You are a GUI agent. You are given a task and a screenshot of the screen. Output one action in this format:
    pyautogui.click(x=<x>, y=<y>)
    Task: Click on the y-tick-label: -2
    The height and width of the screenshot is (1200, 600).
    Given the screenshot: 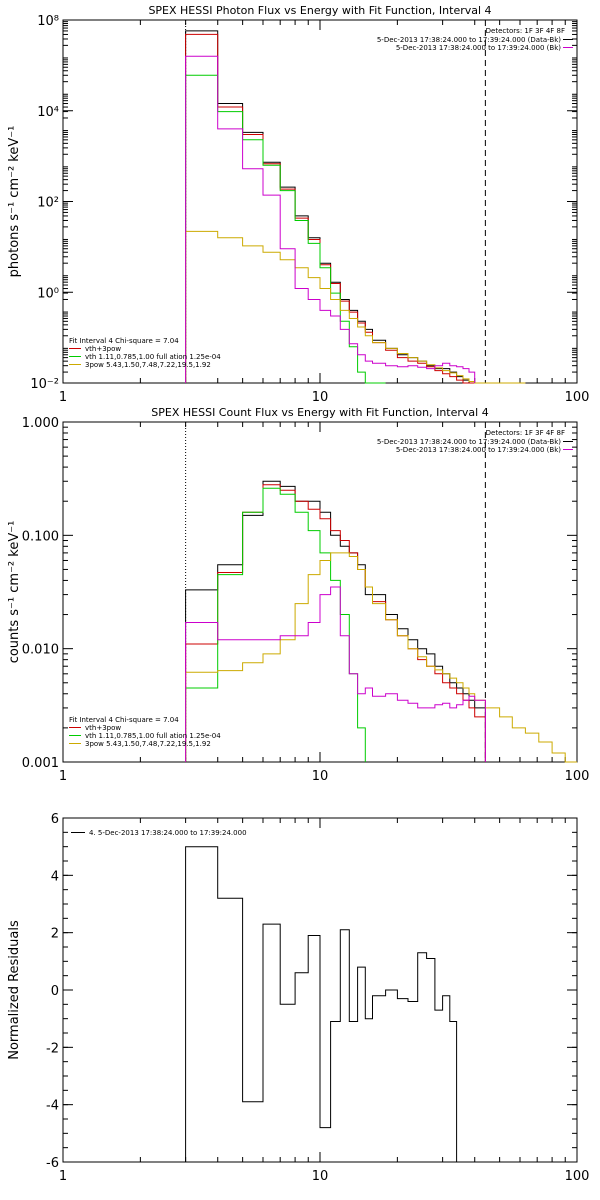 What is the action you would take?
    pyautogui.click(x=52, y=1048)
    